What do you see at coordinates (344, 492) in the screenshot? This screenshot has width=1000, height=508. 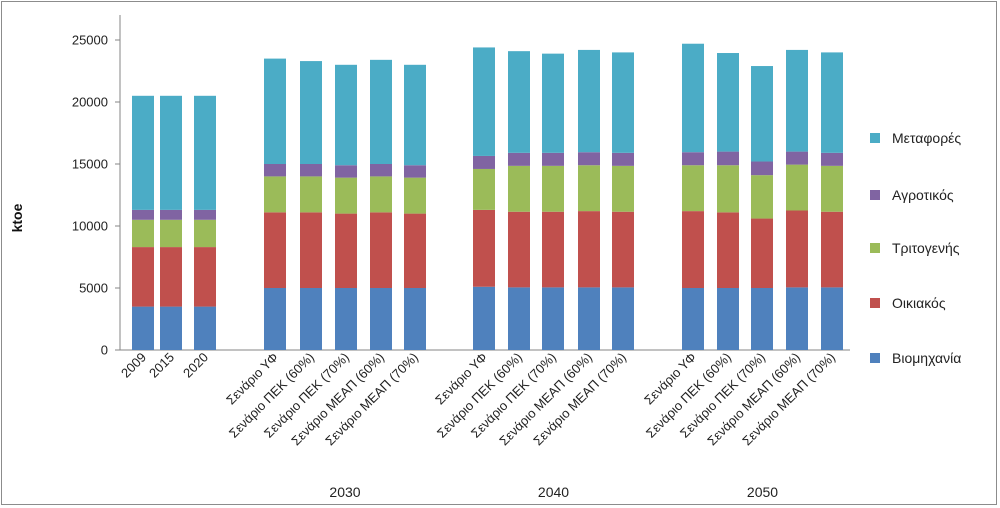 I see `group-label: 2030` at bounding box center [344, 492].